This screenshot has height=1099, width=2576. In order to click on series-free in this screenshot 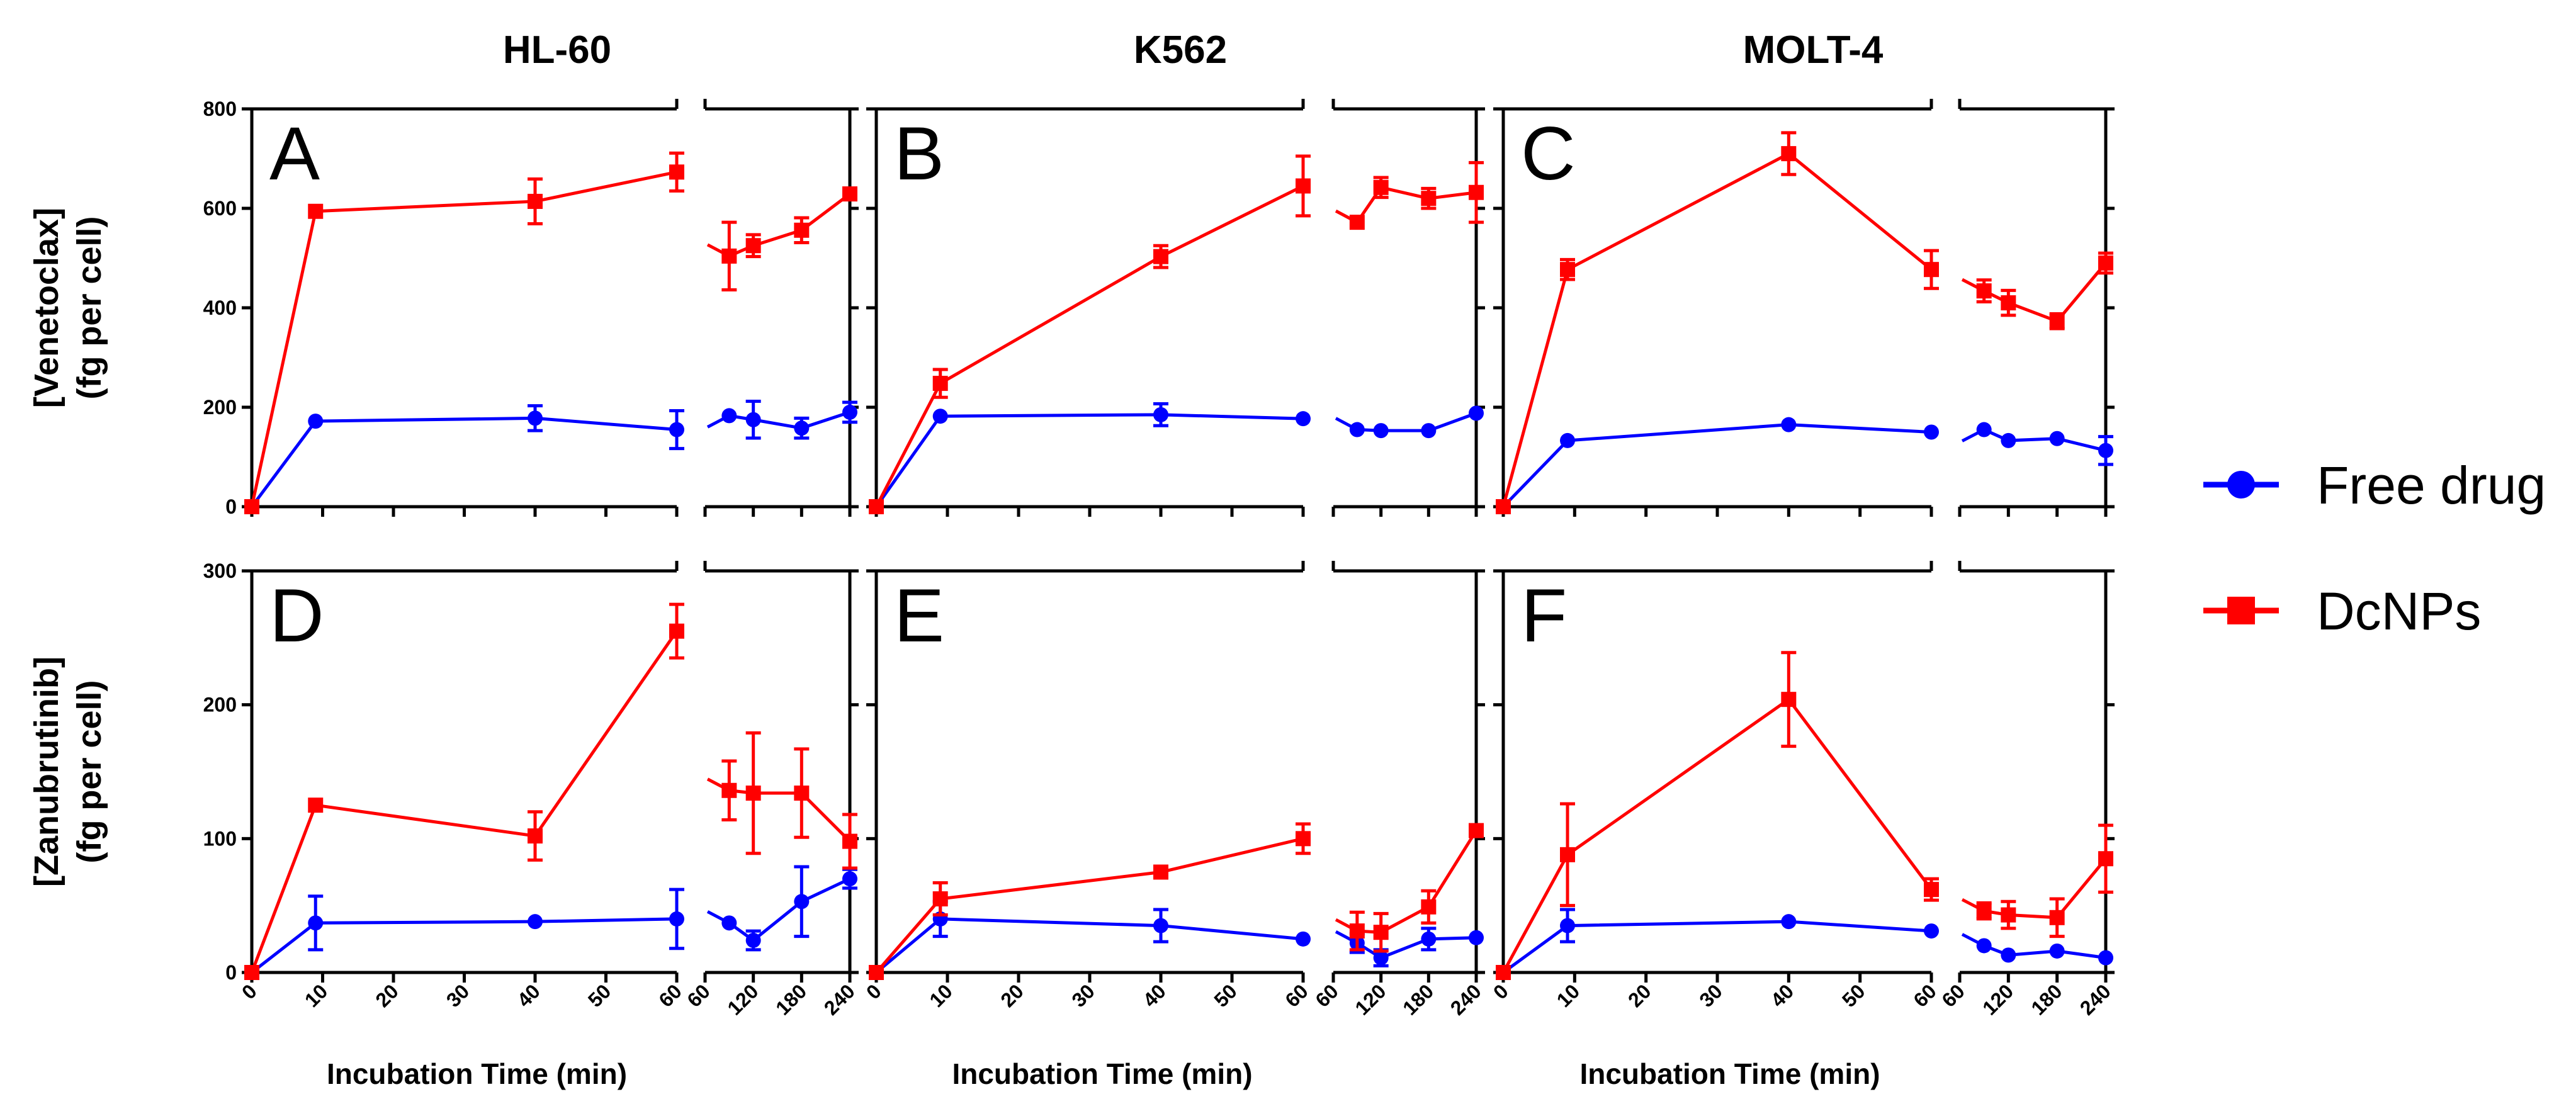, I will do `click(550, 922)`.